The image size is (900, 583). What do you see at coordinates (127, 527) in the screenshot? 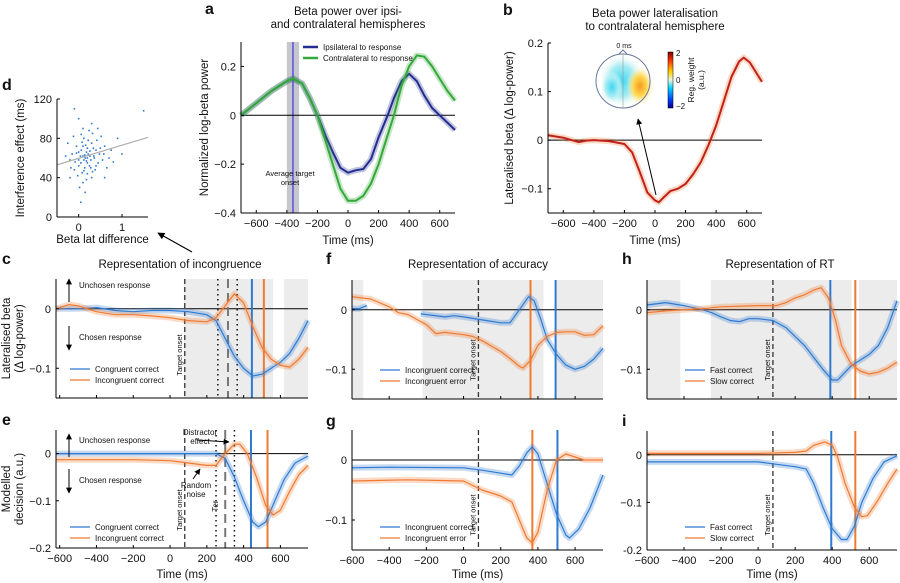
I see `legend-label: Congruent correct` at bounding box center [127, 527].